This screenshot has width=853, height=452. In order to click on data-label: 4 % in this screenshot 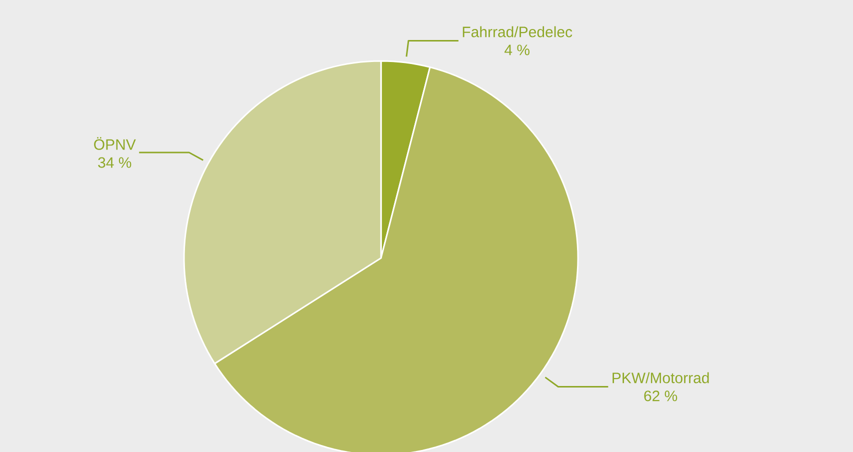, I will do `click(517, 50)`.